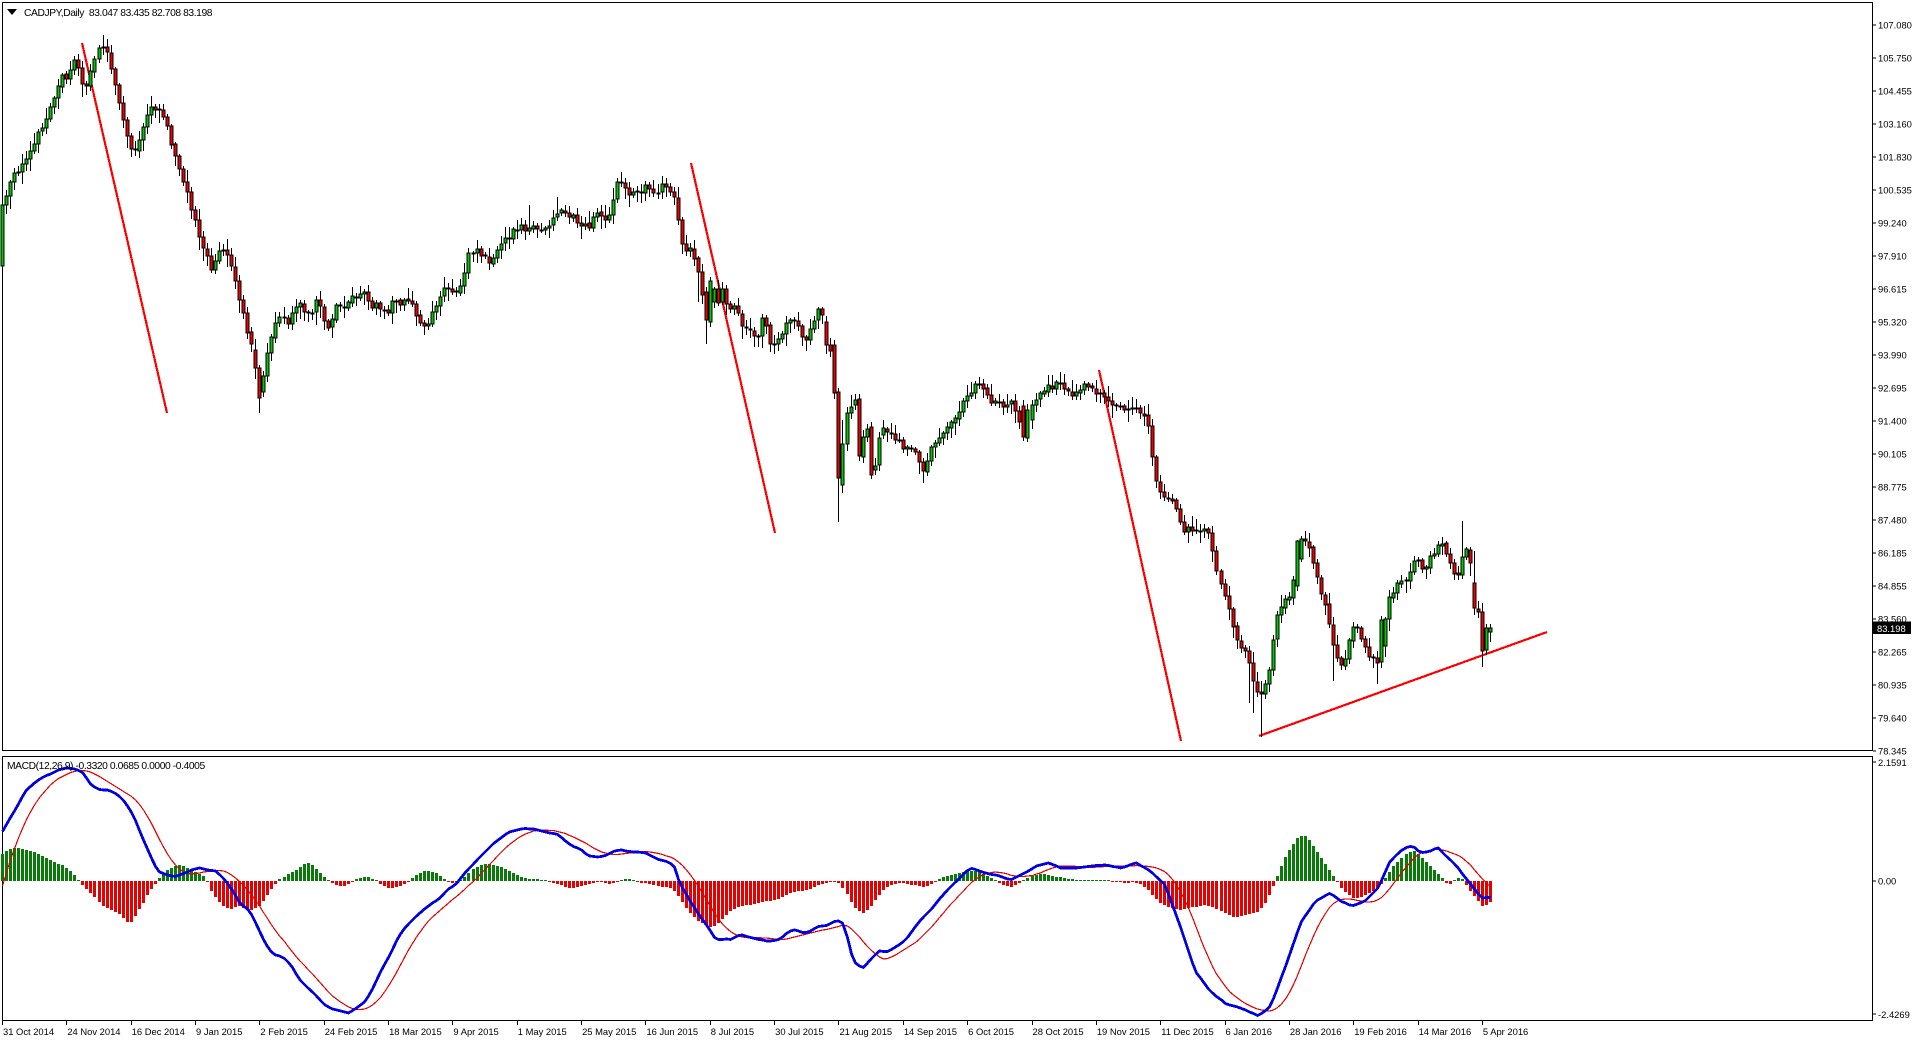 The width and height of the screenshot is (1912, 1048). Describe the element at coordinates (1892, 519) in the screenshot. I see `svg-text: 87.480` at that location.